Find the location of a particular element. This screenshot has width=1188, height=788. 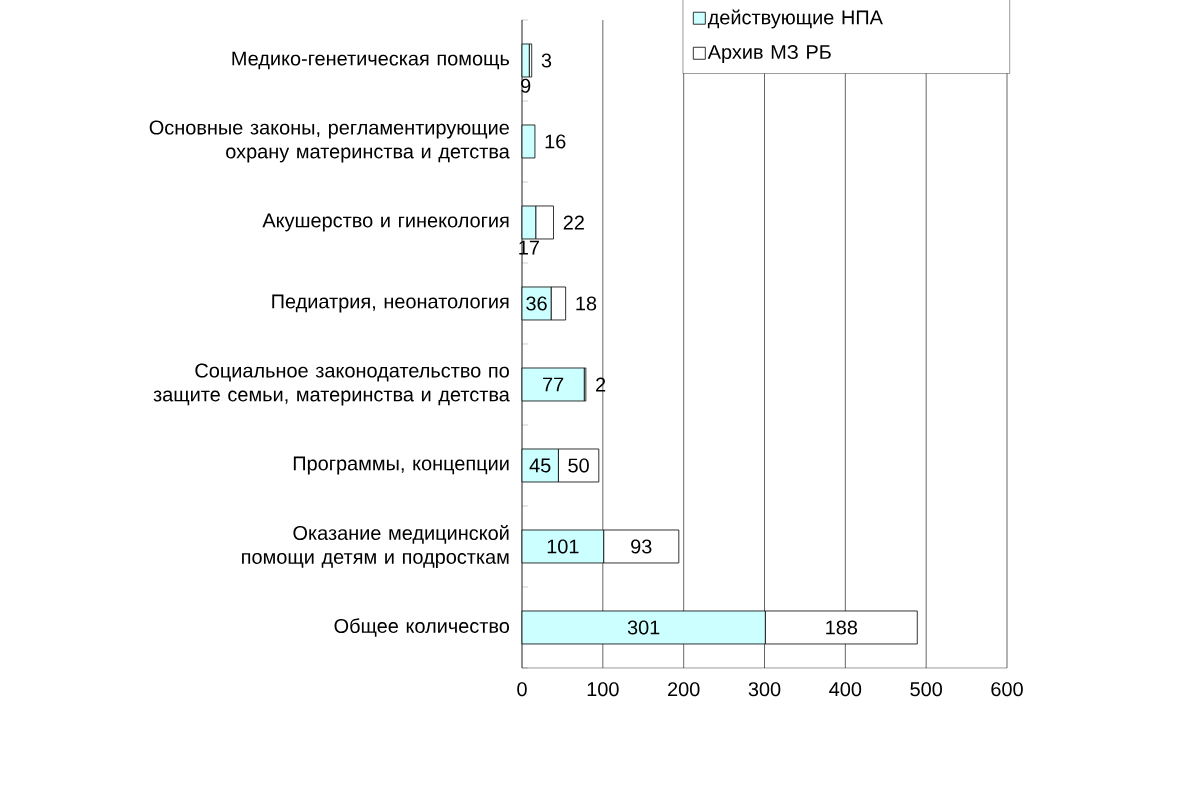

y-tick-label: Общее количество is located at coordinates (422, 627).